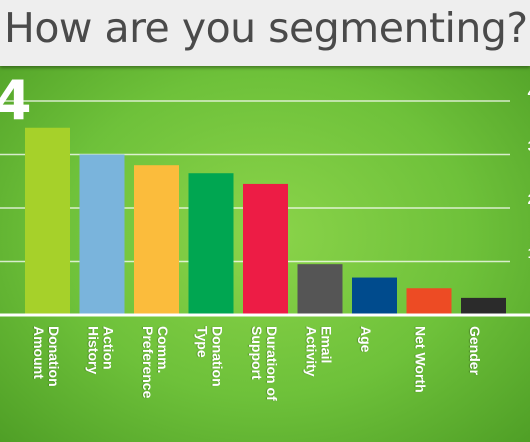  I want to click on y-tick-label: 4, so click(529, 92).